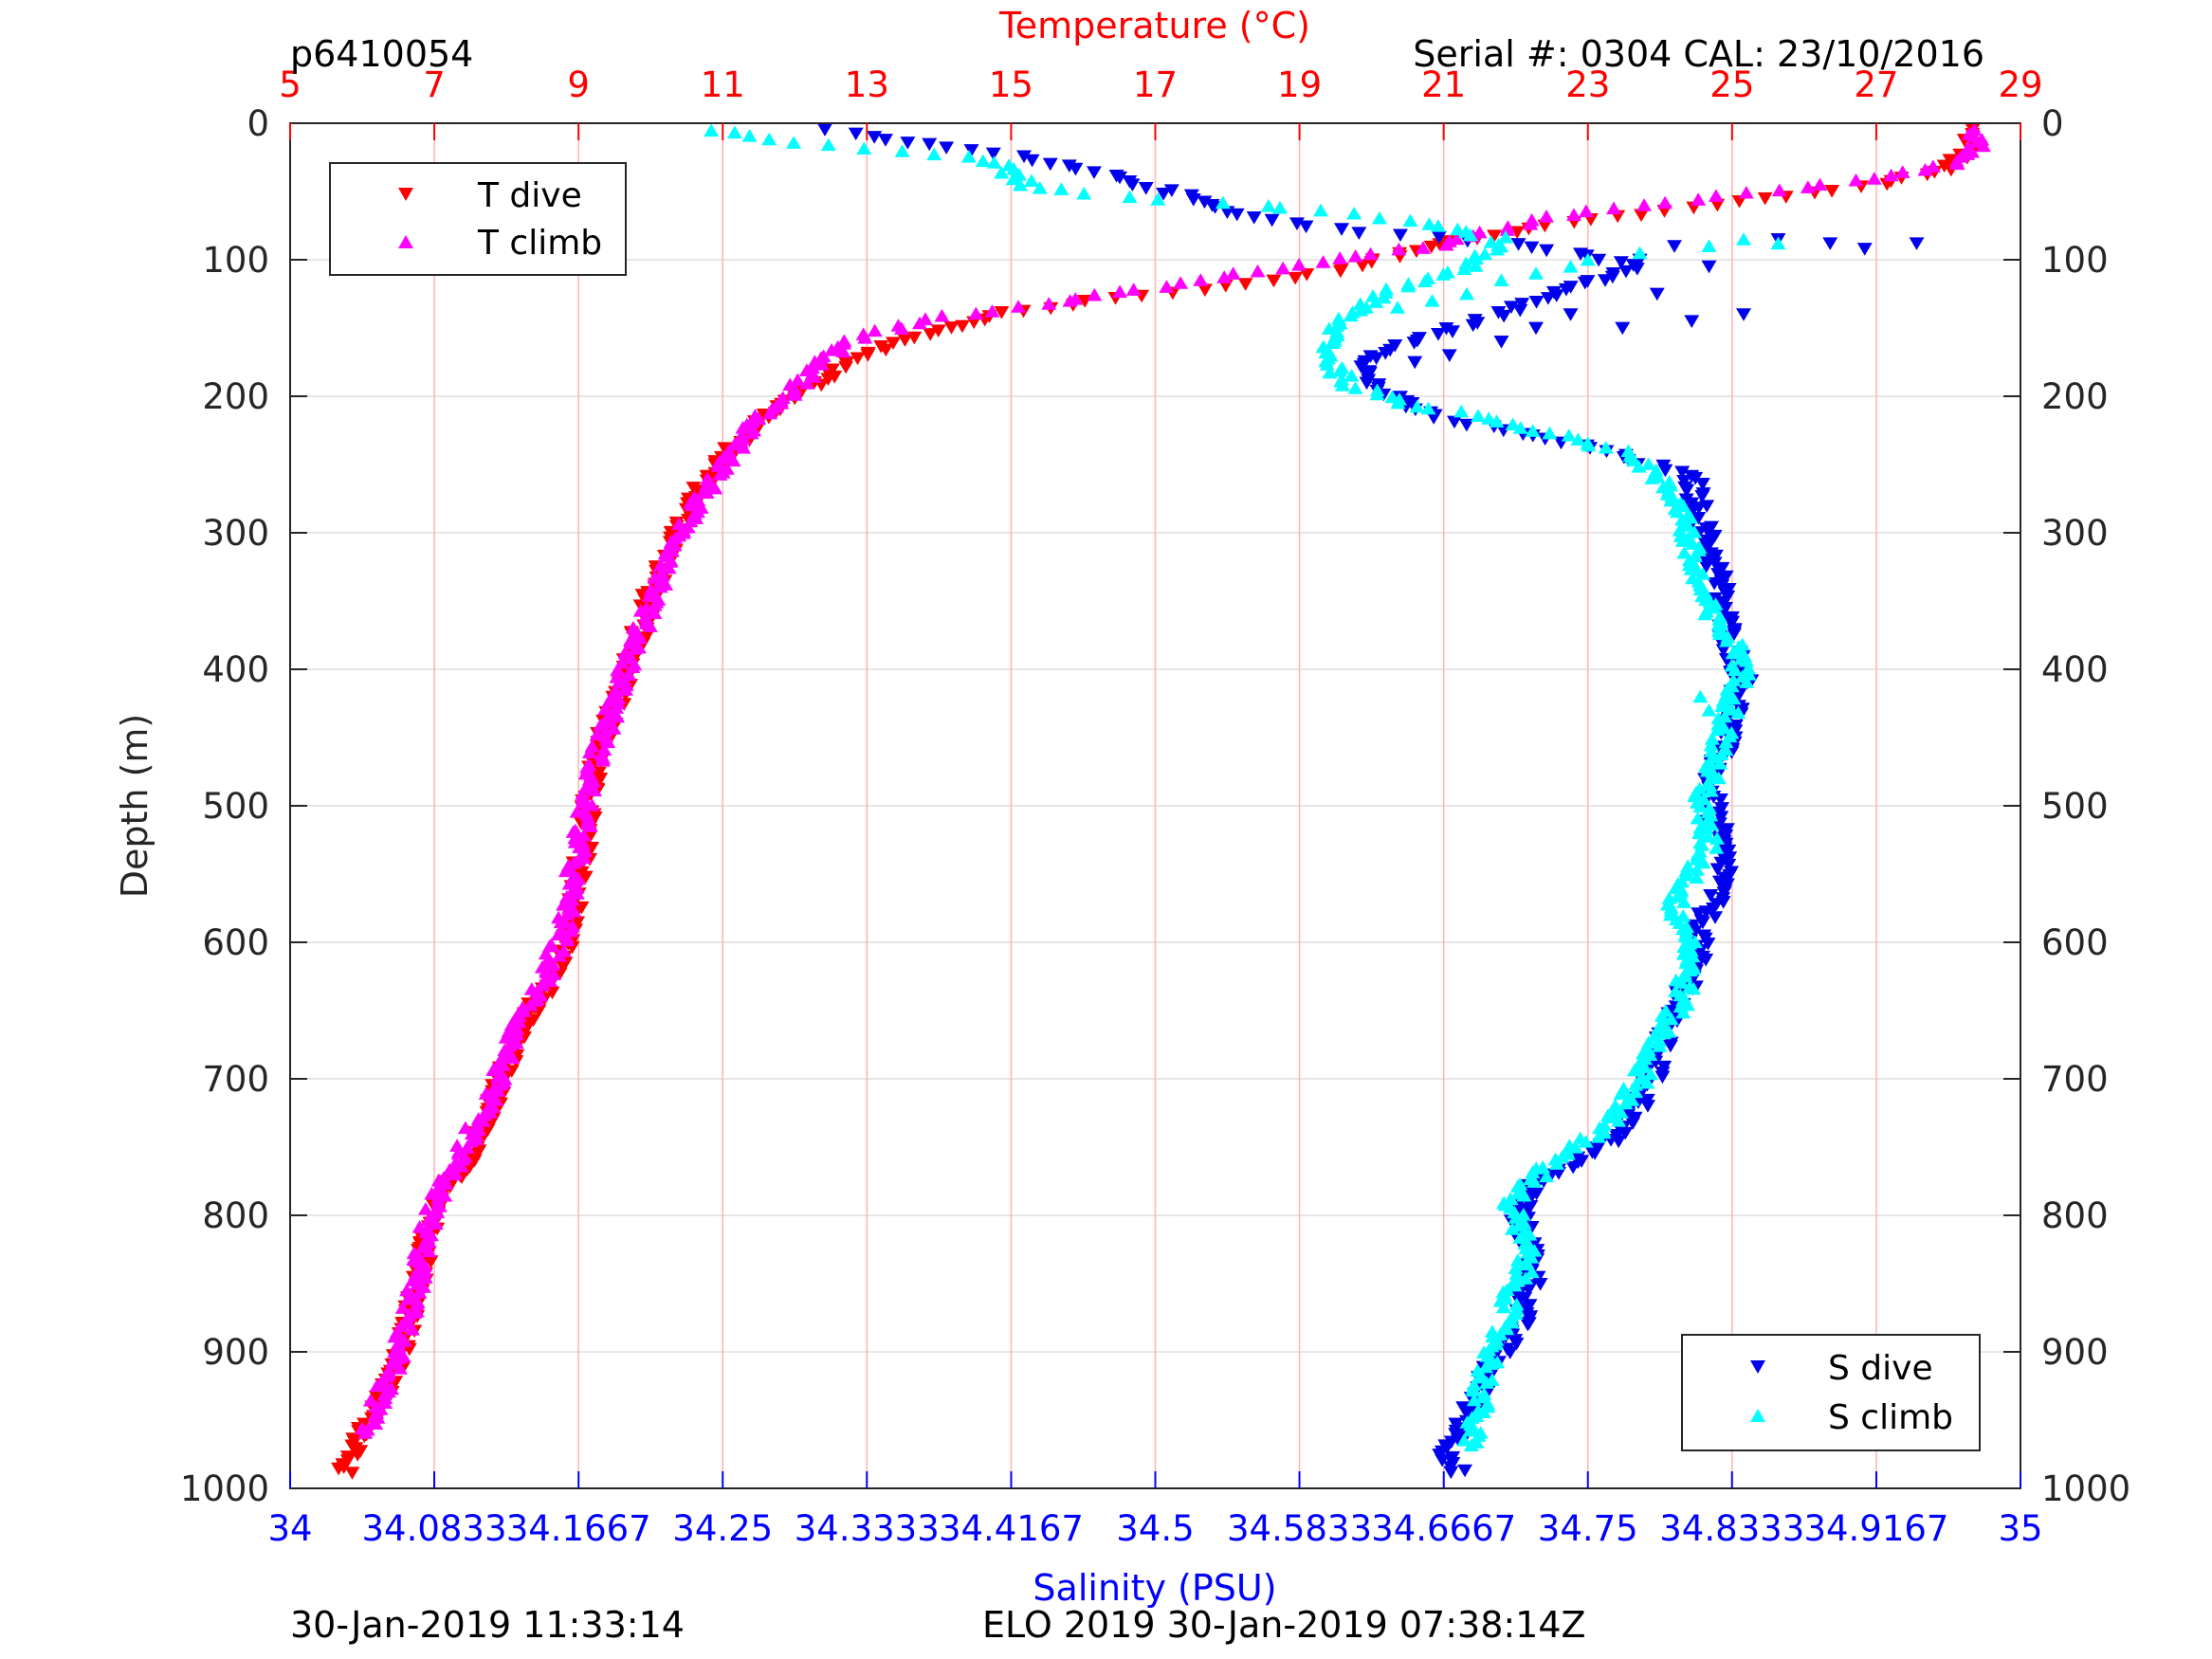 This screenshot has height=1659, width=2212. What do you see at coordinates (1443, 84) in the screenshot?
I see `temperature-tick-label: 21` at bounding box center [1443, 84].